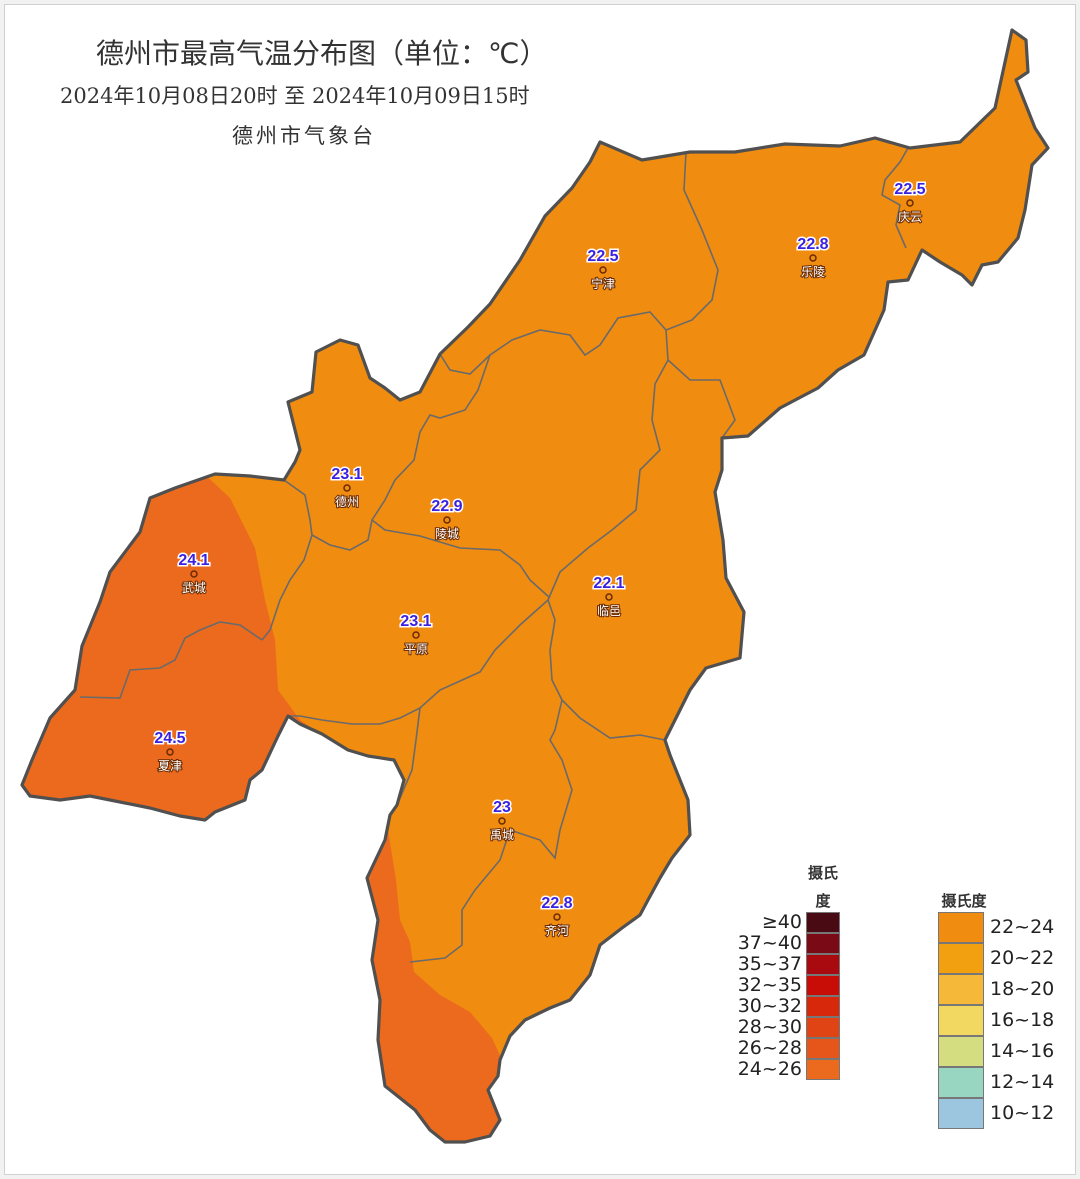 The image size is (1080, 1179). Describe the element at coordinates (608, 583) in the screenshot. I see `station-value: 22.1` at that location.